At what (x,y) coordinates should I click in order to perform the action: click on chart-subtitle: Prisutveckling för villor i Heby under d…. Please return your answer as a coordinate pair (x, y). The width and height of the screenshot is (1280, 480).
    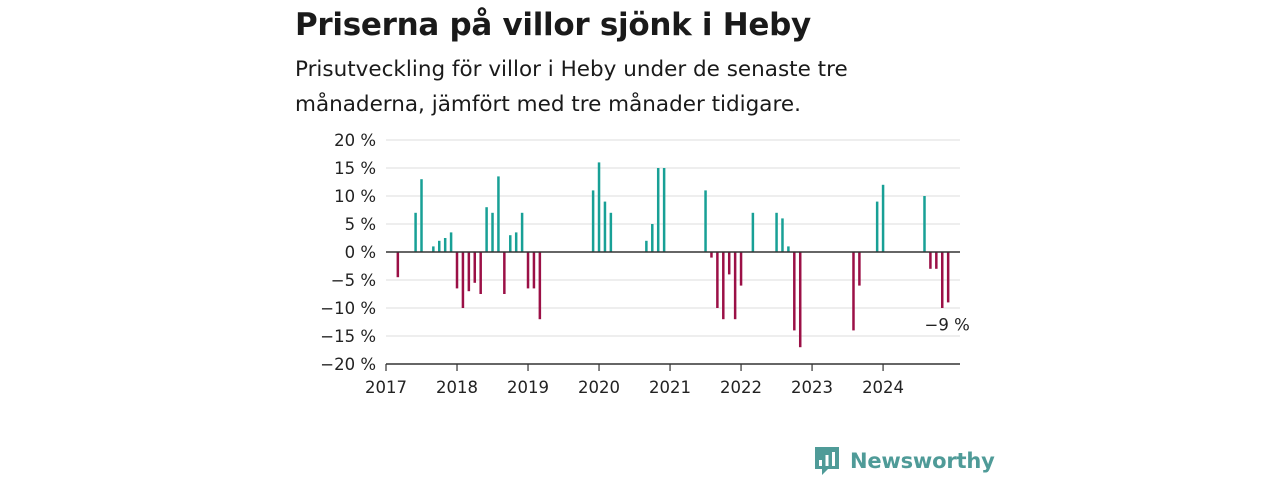
    Looking at the image, I should click on (571, 87).